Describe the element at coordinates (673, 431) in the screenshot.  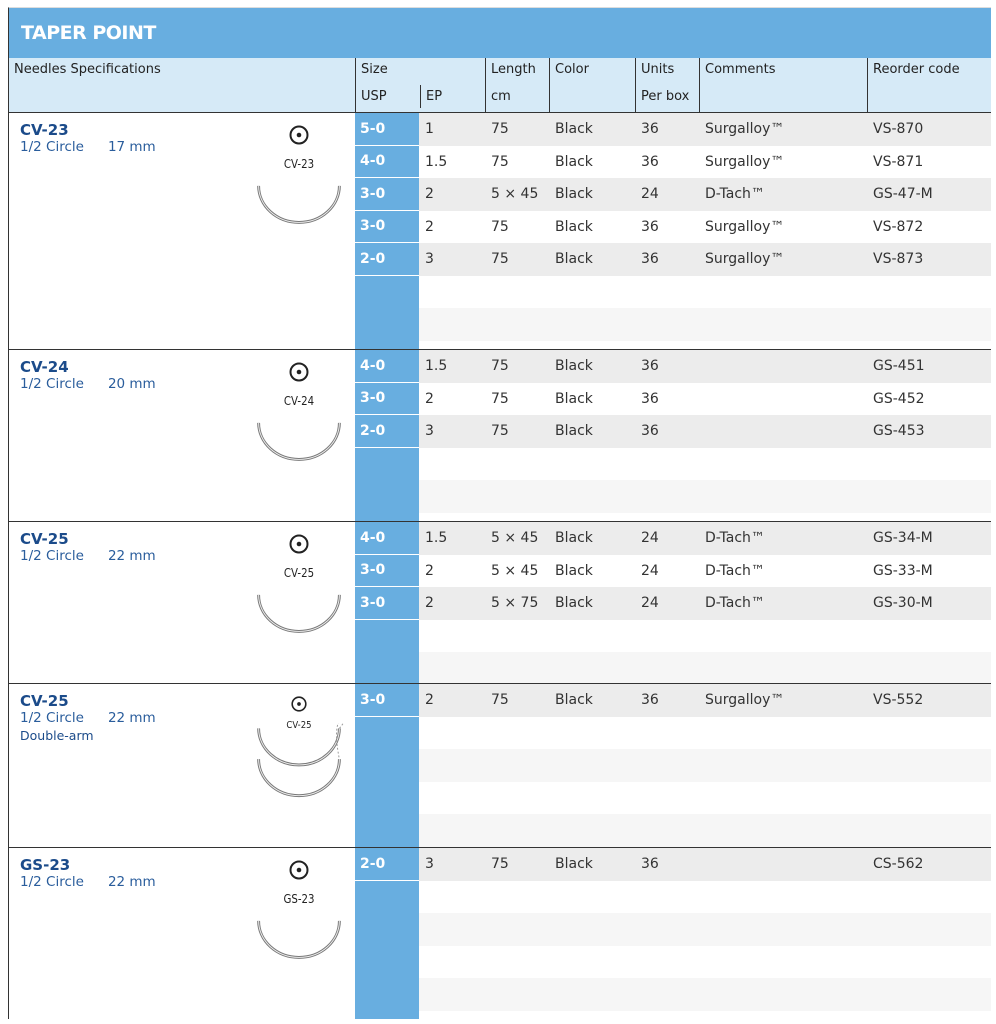
I see `table-row: 2-0 3 75 Black 36 GS-453` at that location.